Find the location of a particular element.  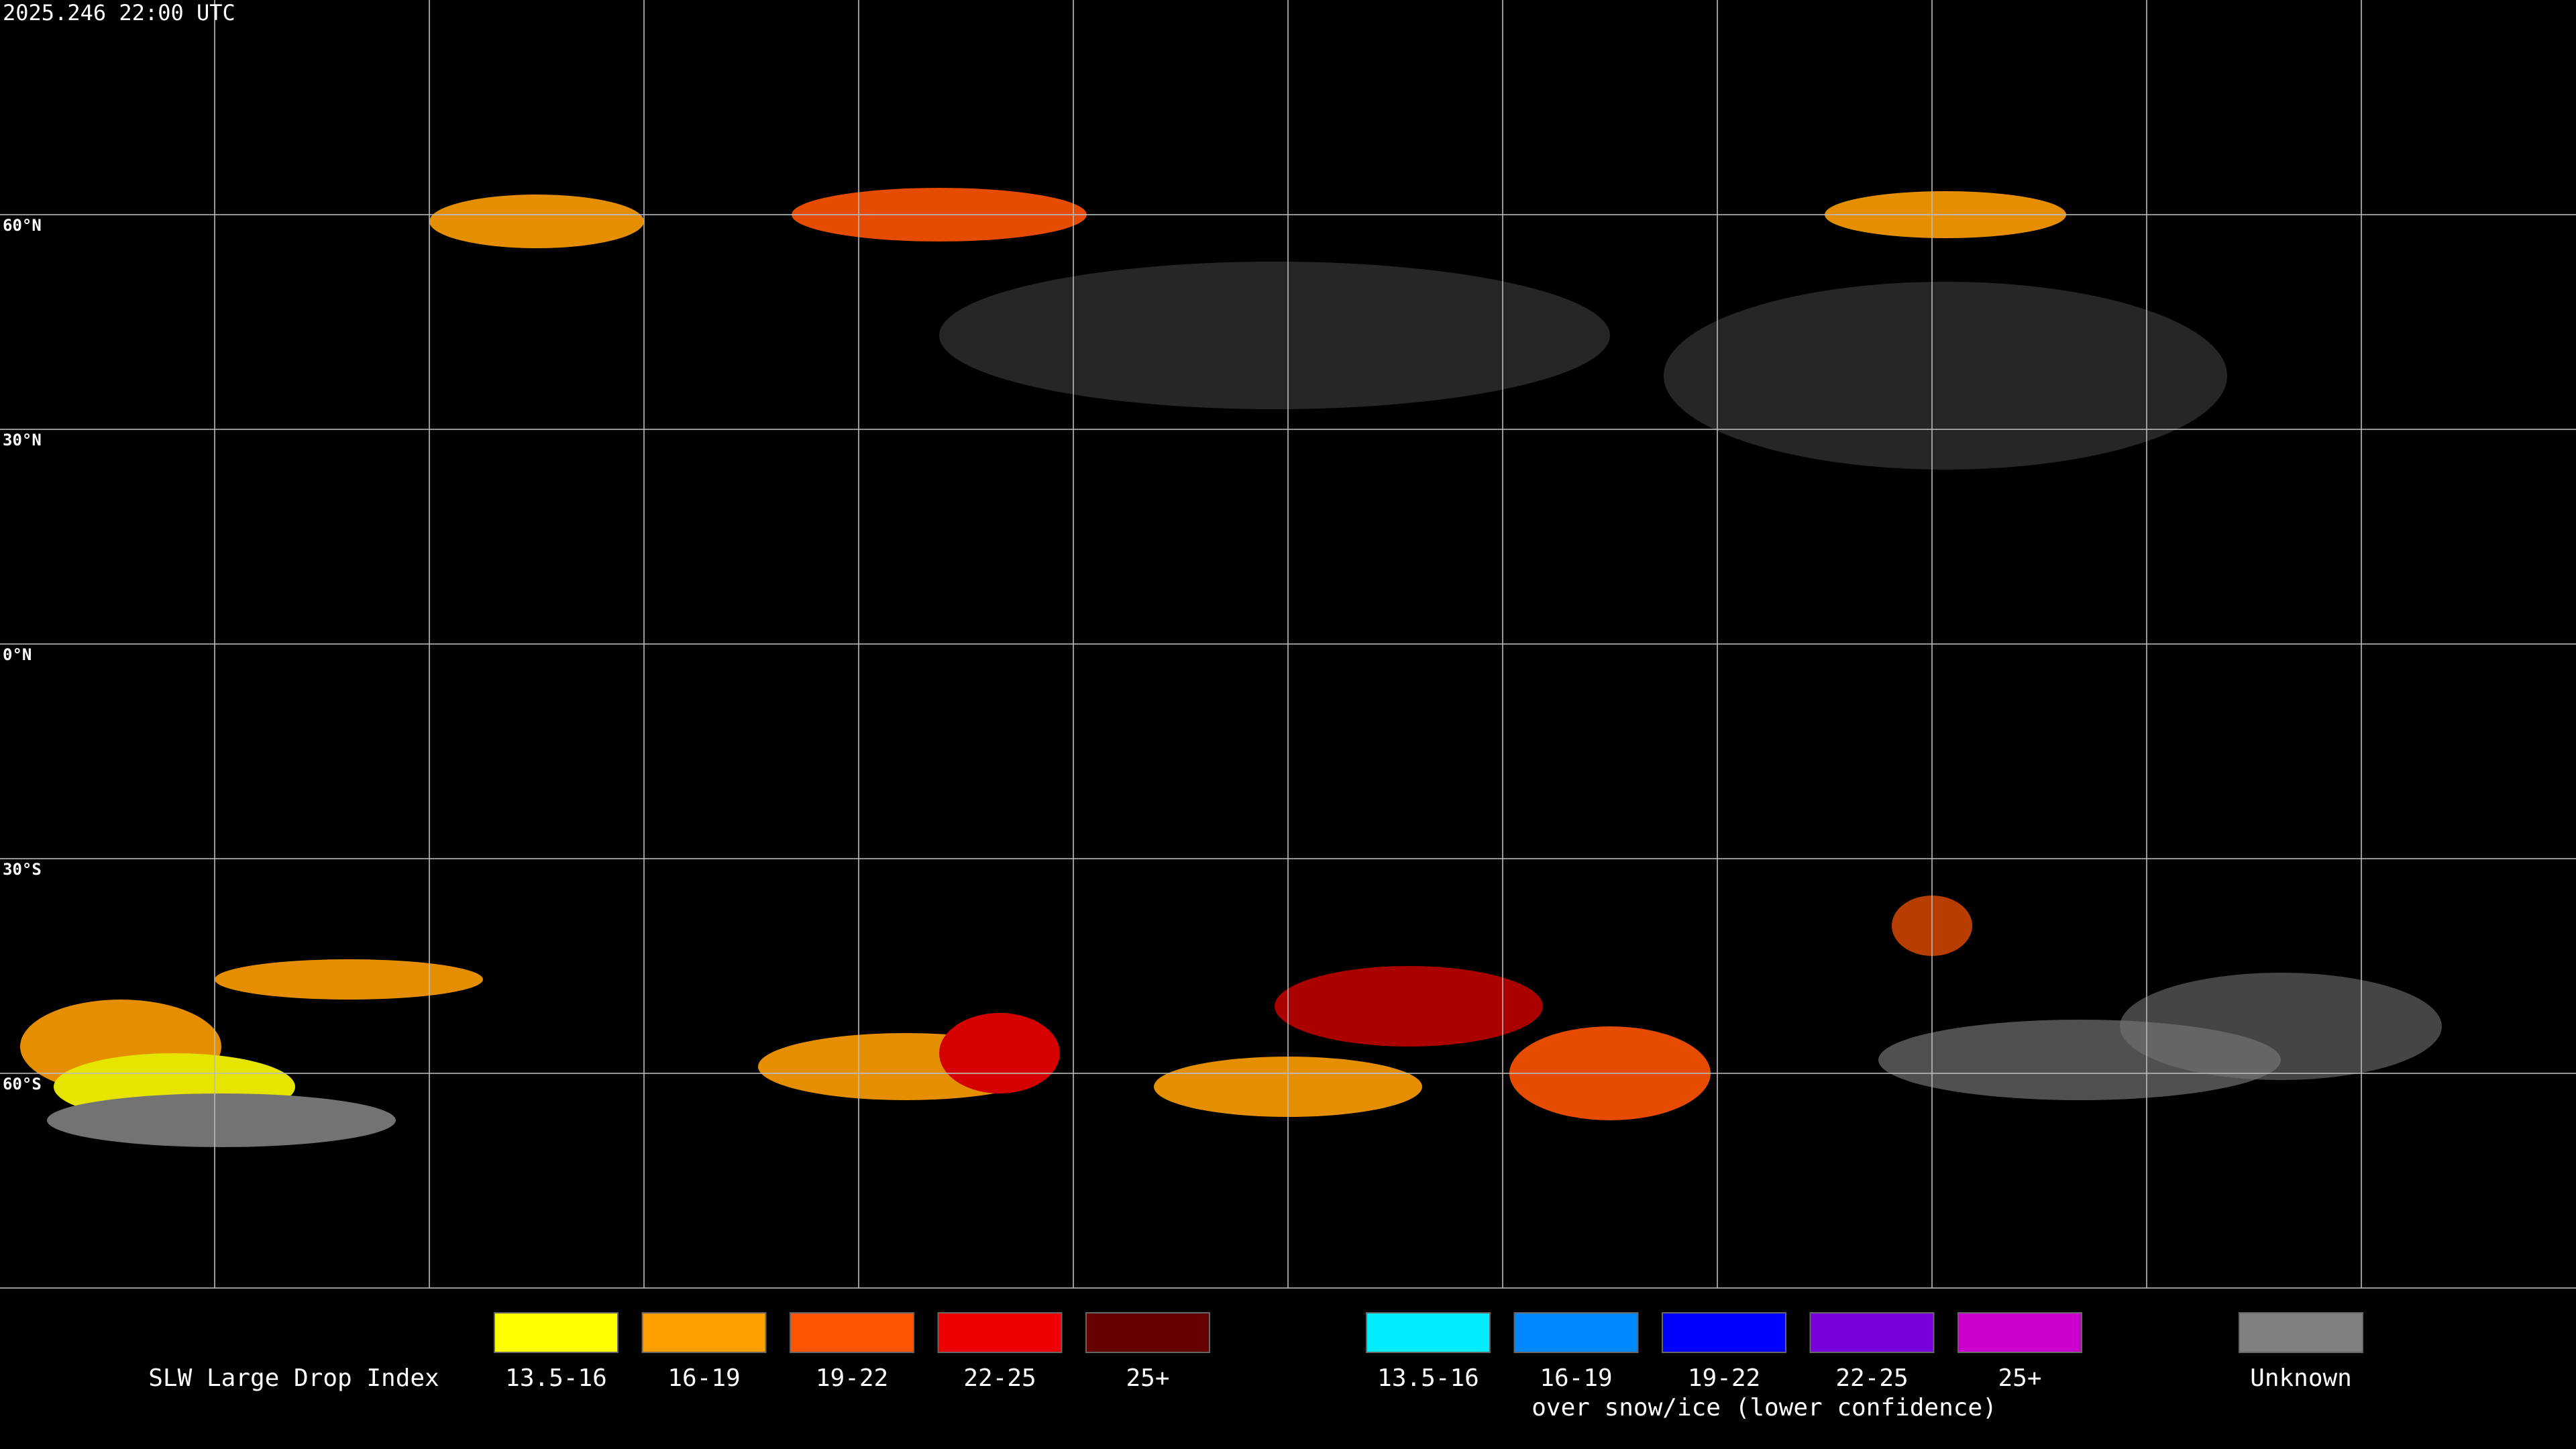

legend-note: over snow/ice (lower confidence) is located at coordinates (1764, 1407).